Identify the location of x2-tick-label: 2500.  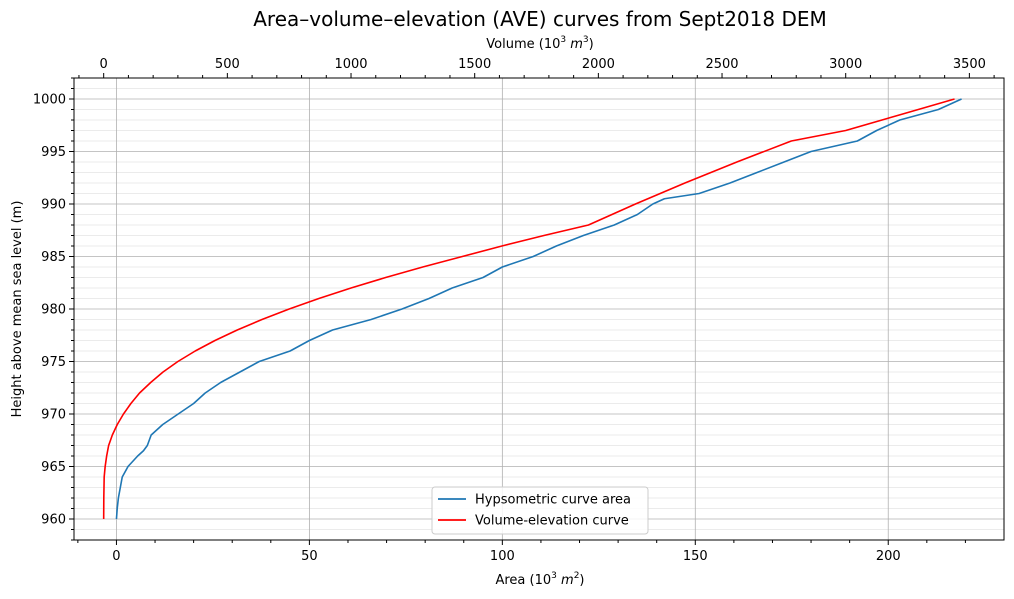
(721, 64).